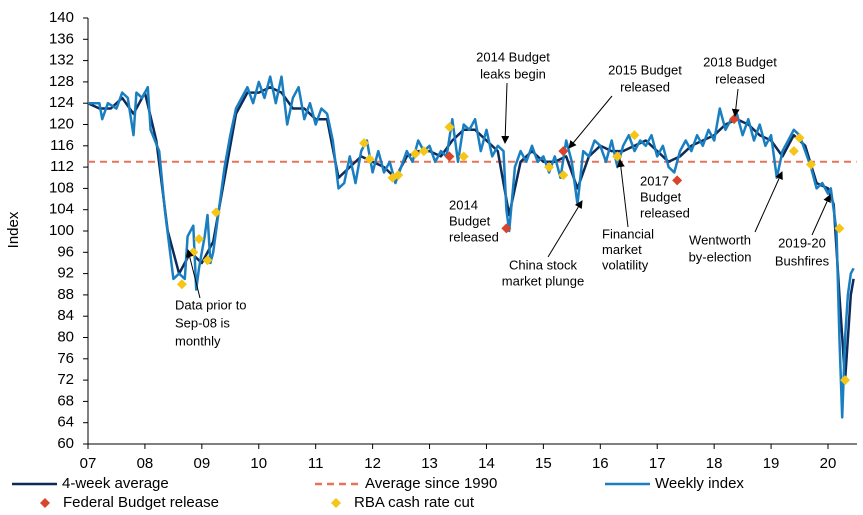 The image size is (863, 515). What do you see at coordinates (62, 145) in the screenshot?
I see `y-tick-label: 116` at bounding box center [62, 145].